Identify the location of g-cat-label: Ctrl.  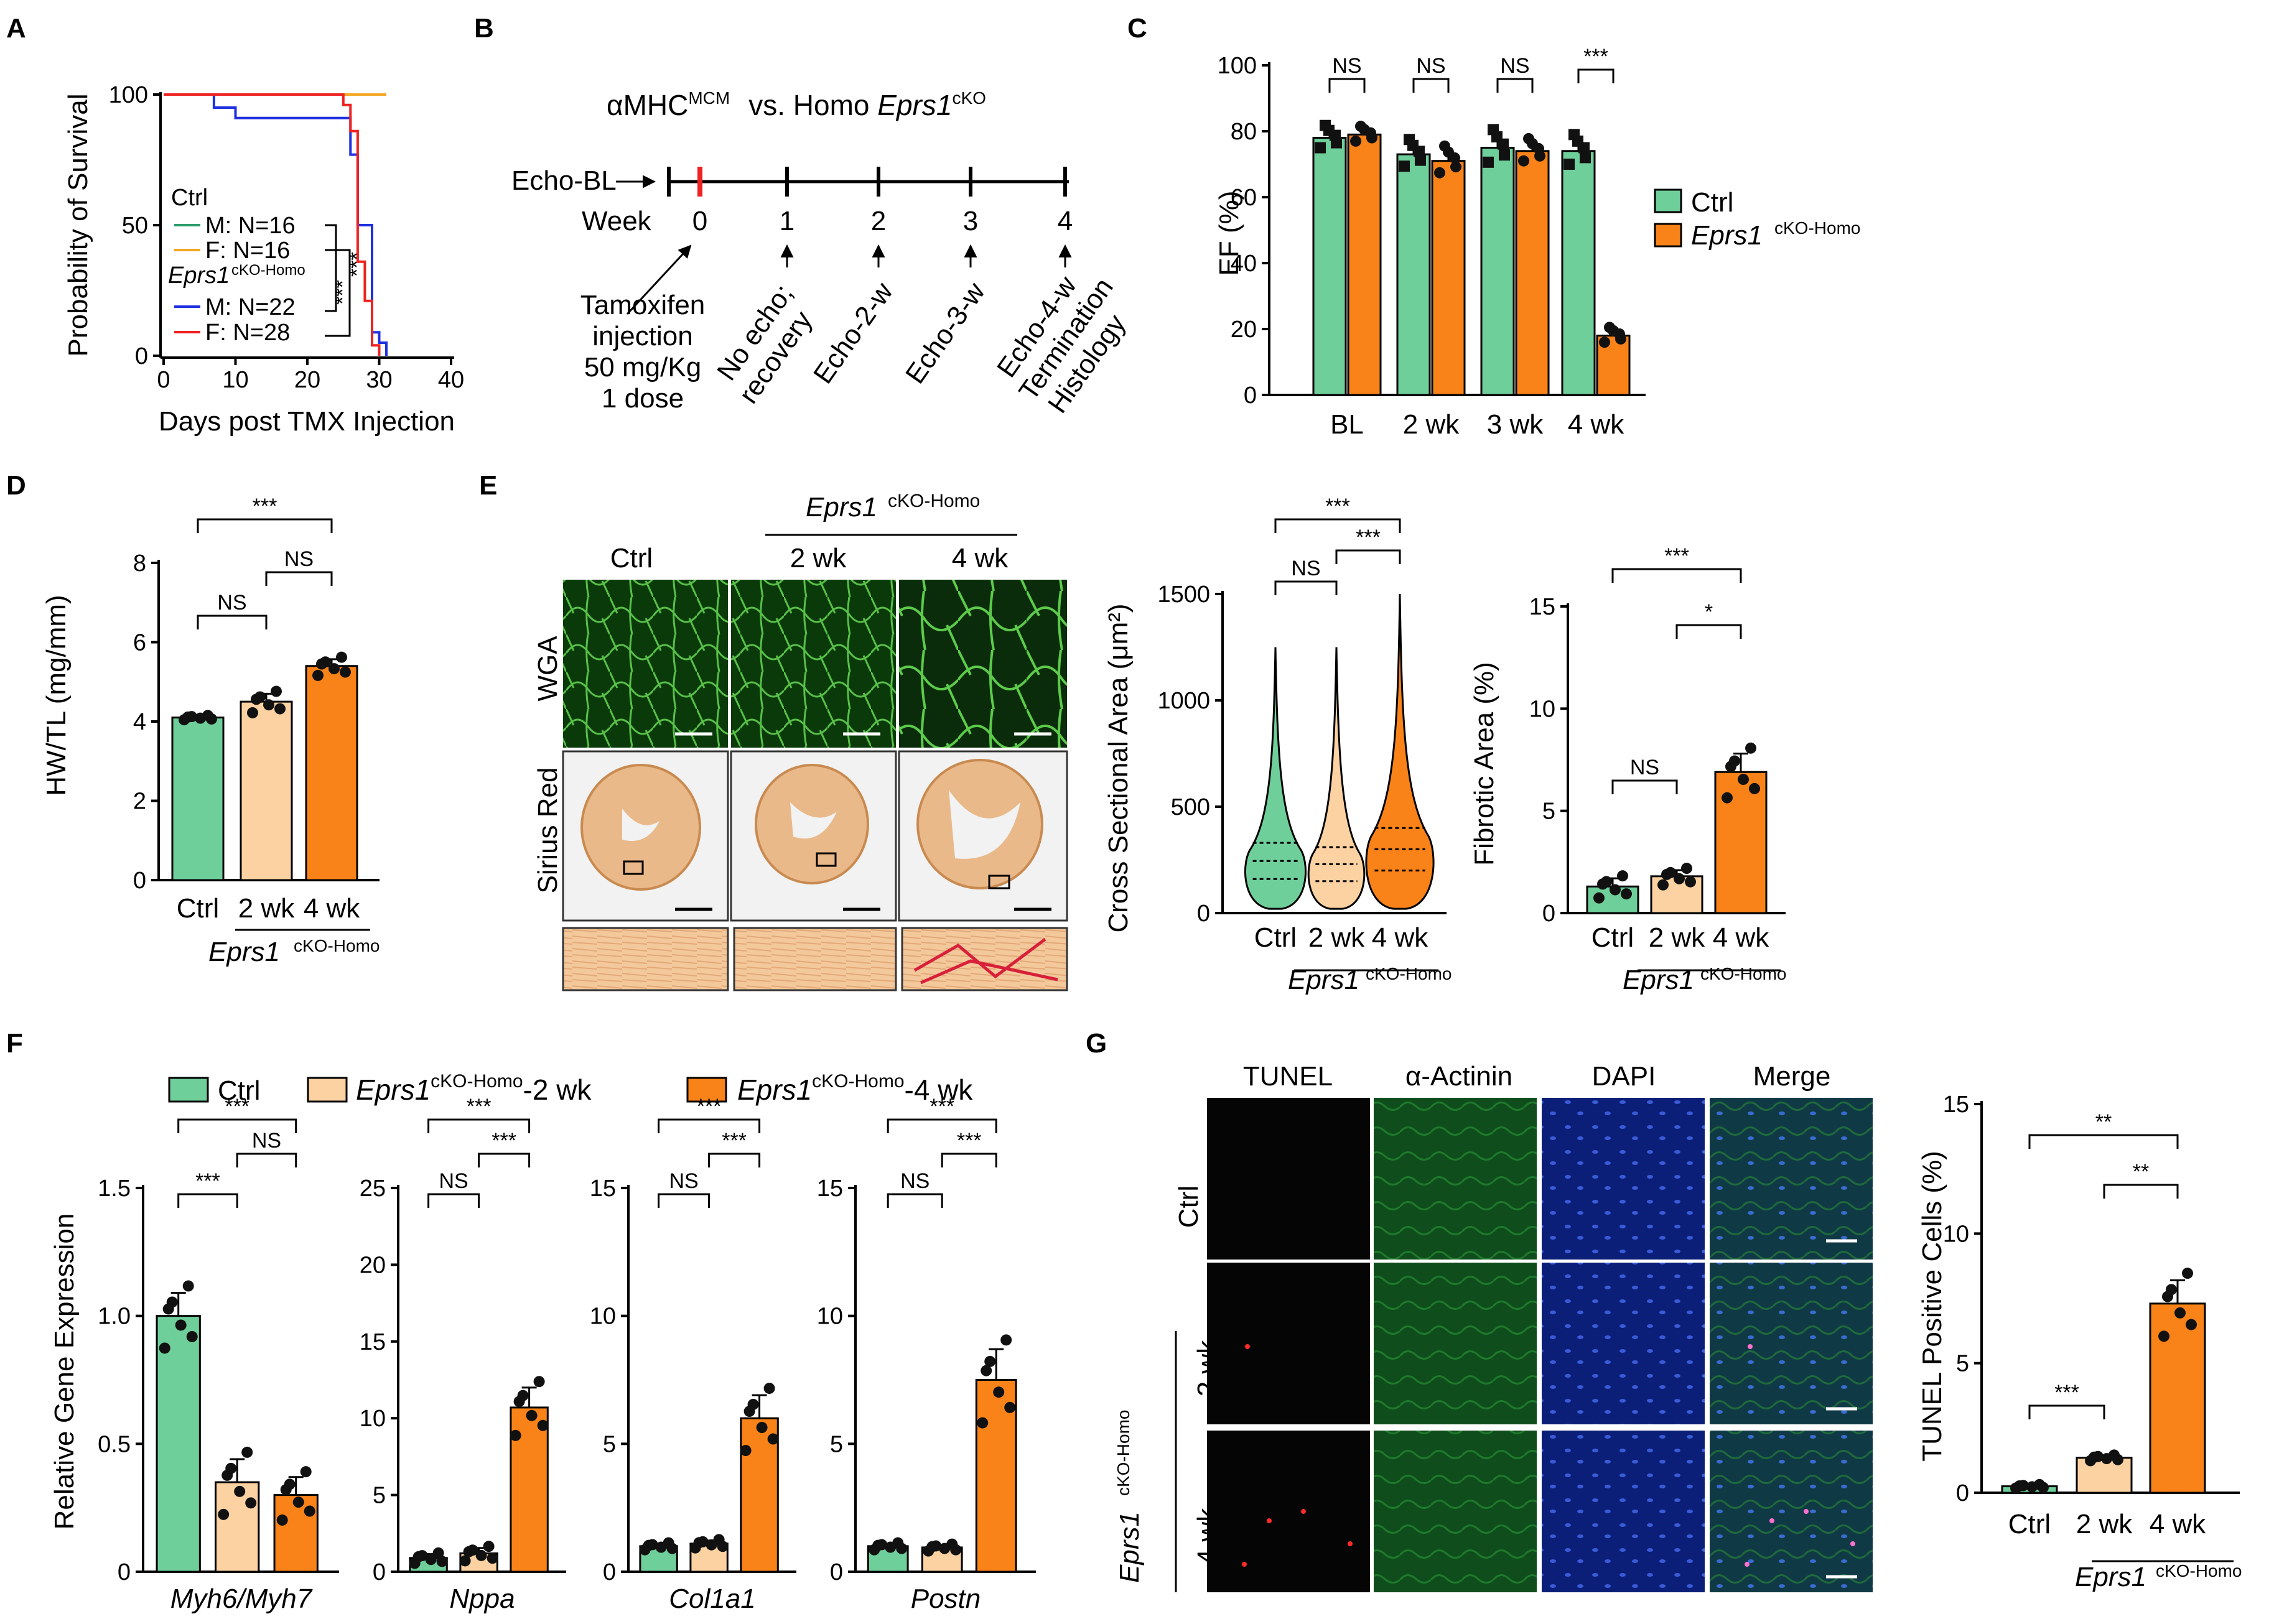
(2029, 1524).